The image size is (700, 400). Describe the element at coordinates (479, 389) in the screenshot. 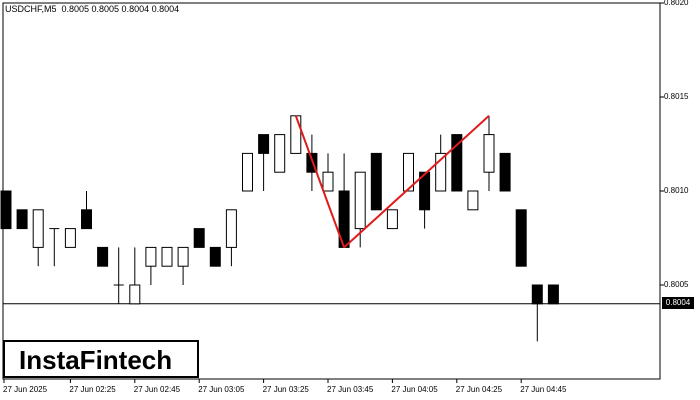

I see `x-tick-label: 27 Jun 04:25` at that location.